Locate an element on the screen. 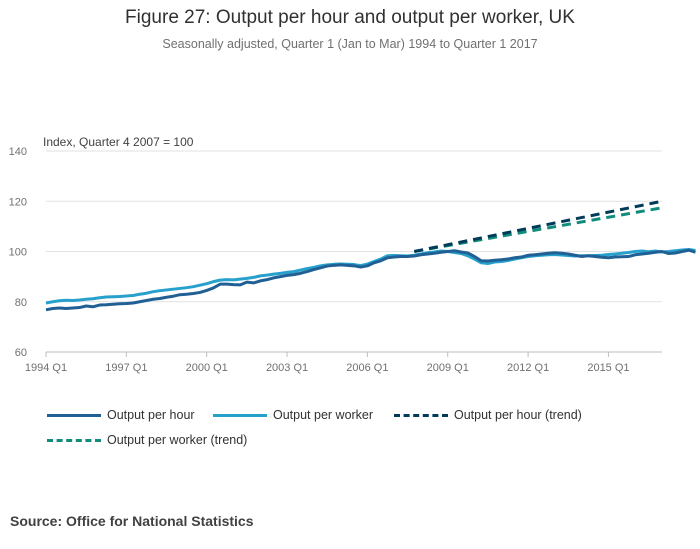  x-tick-label: 1994 Q1 is located at coordinates (46, 368).